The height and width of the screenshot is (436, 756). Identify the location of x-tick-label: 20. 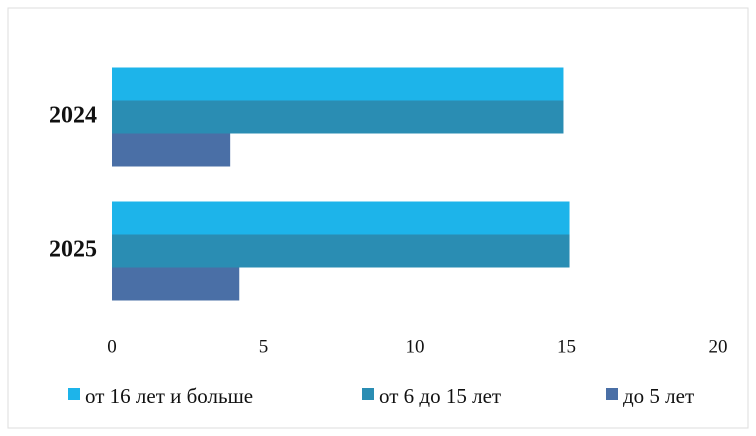
(718, 346).